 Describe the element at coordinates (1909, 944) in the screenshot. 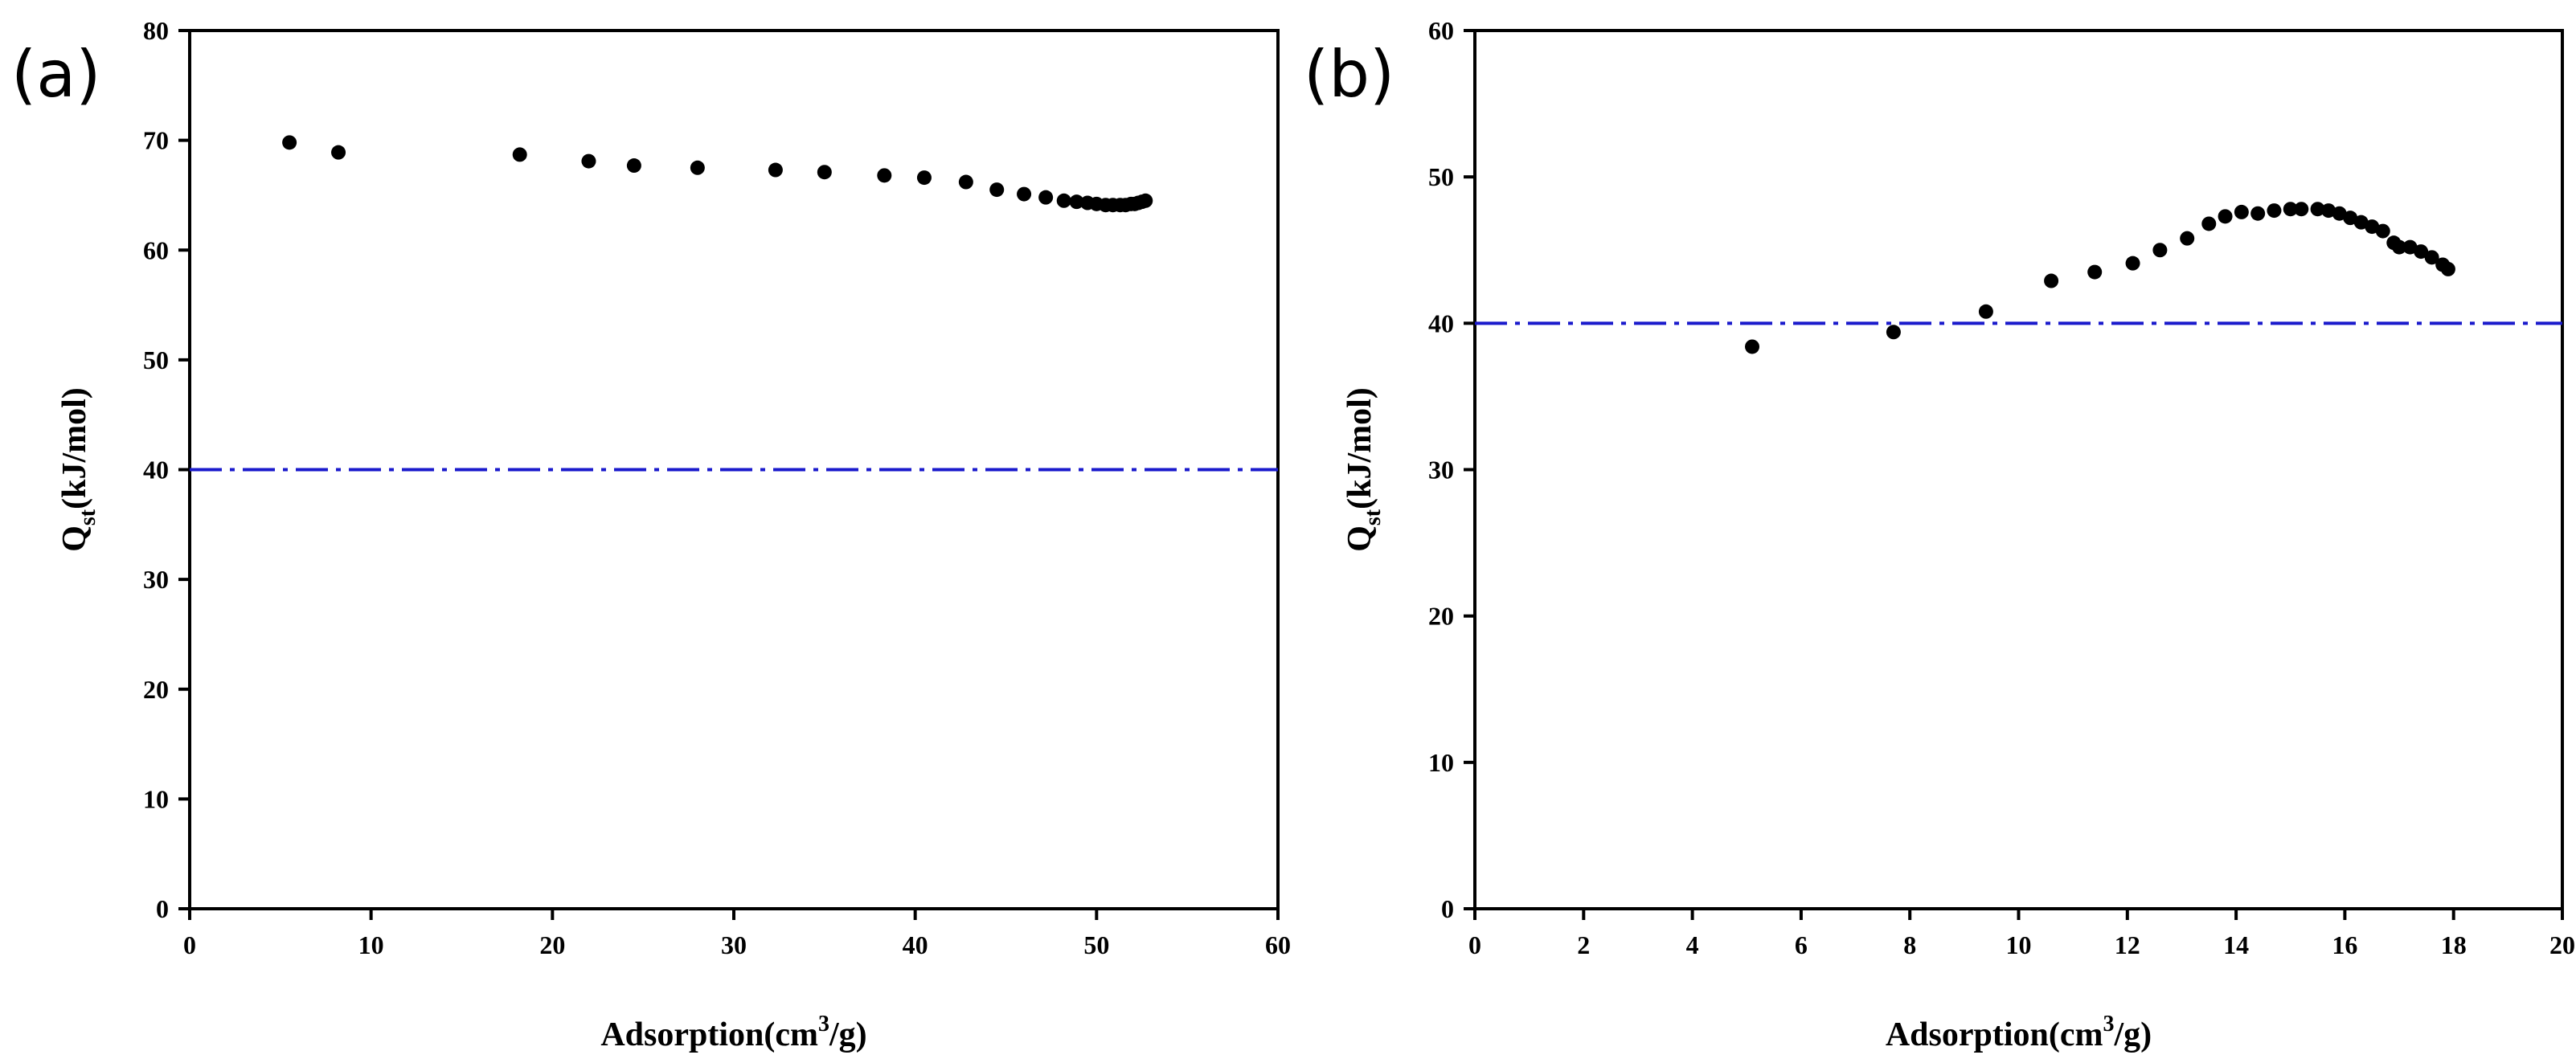

I see `x-tick-label: 8` at that location.